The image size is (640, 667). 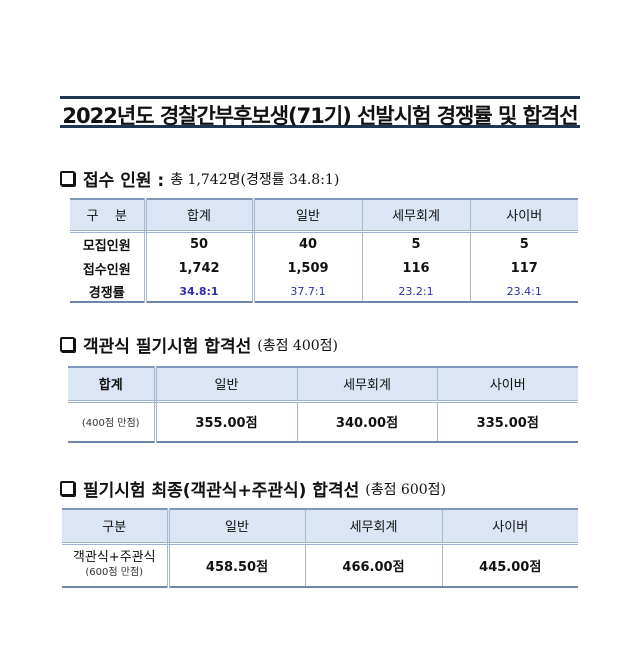 What do you see at coordinates (199, 344) in the screenshot?
I see `section-objective-heading: 객관식 필기시험 합격선 (총점 400점)` at bounding box center [199, 344].